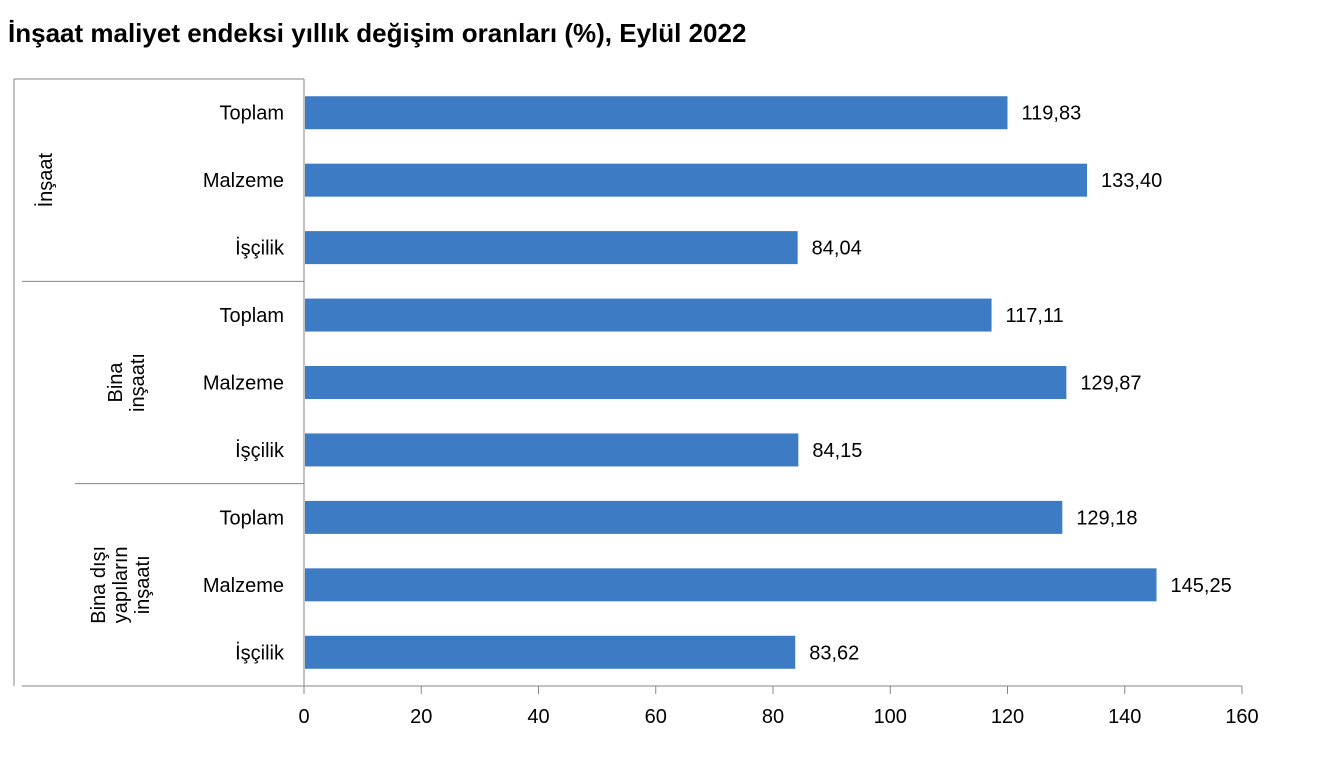 This screenshot has width=1323, height=771. I want to click on x-tick-label: 80, so click(773, 717).